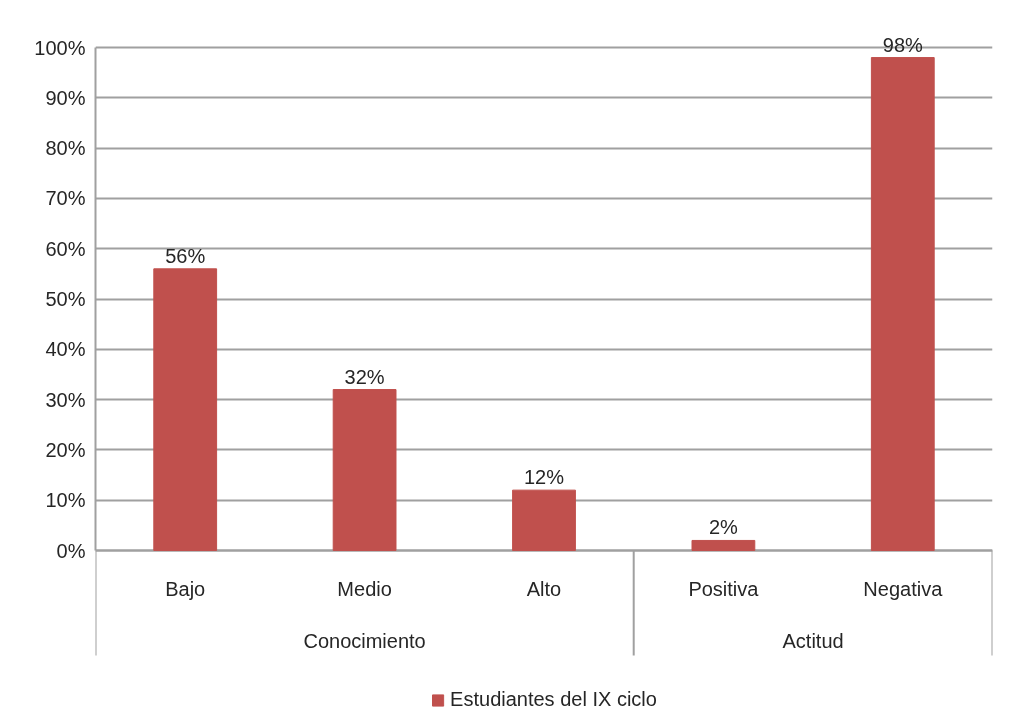 Image resolution: width=1035 pixels, height=713 pixels. What do you see at coordinates (544, 588) in the screenshot?
I see `x-tick-label: Alto` at bounding box center [544, 588].